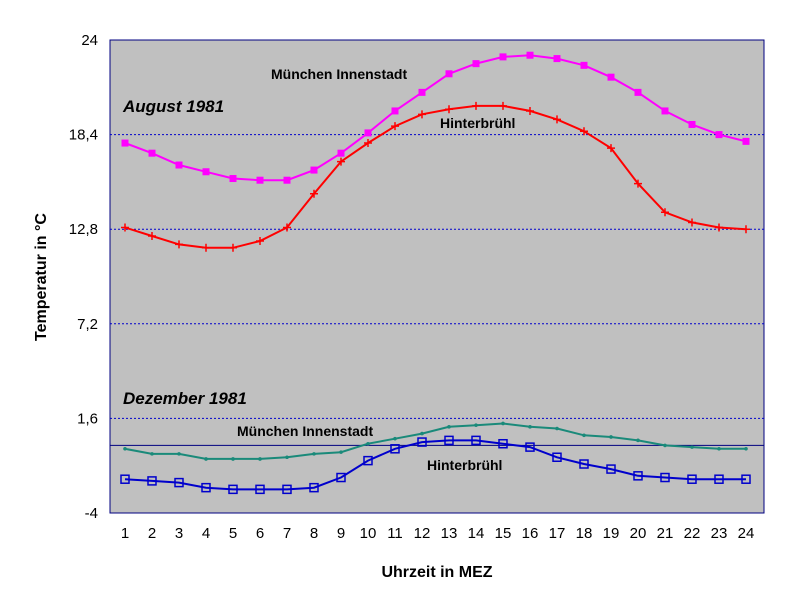  What do you see at coordinates (87, 418) in the screenshot?
I see `y-tick-label: 1,6` at bounding box center [87, 418].